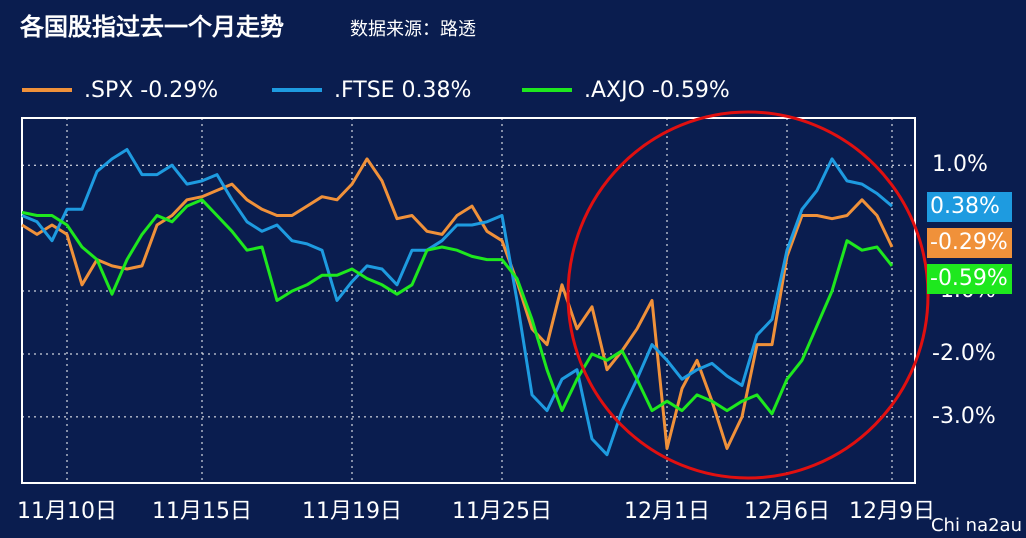  Describe the element at coordinates (657, 90) in the screenshot. I see `legend-label: .AXJO -0.59%` at that location.